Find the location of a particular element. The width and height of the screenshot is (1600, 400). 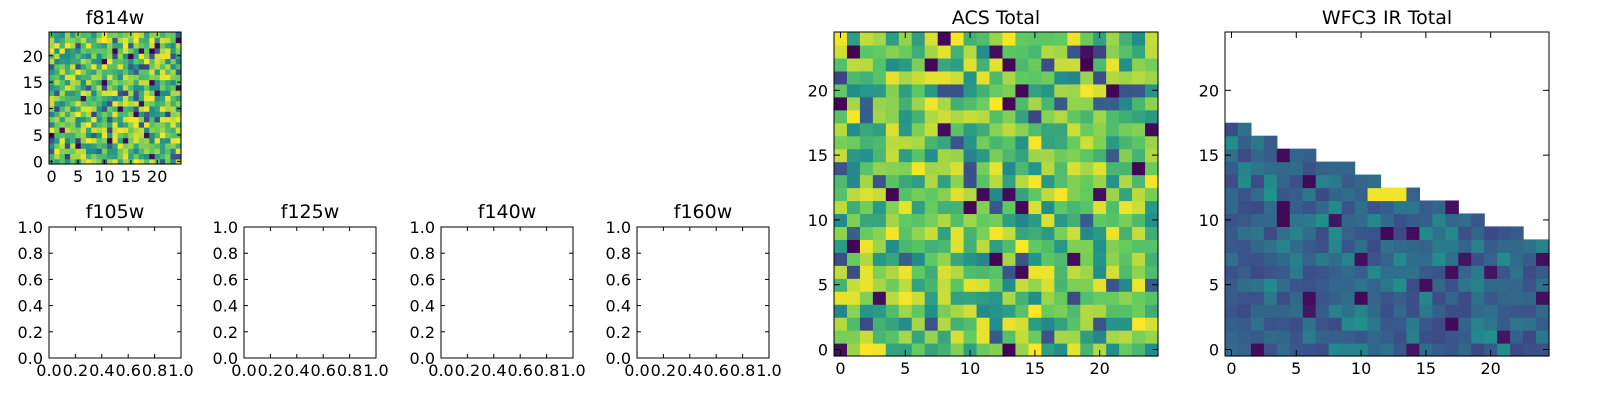

y-tick-label: 0 is located at coordinates (823, 350).